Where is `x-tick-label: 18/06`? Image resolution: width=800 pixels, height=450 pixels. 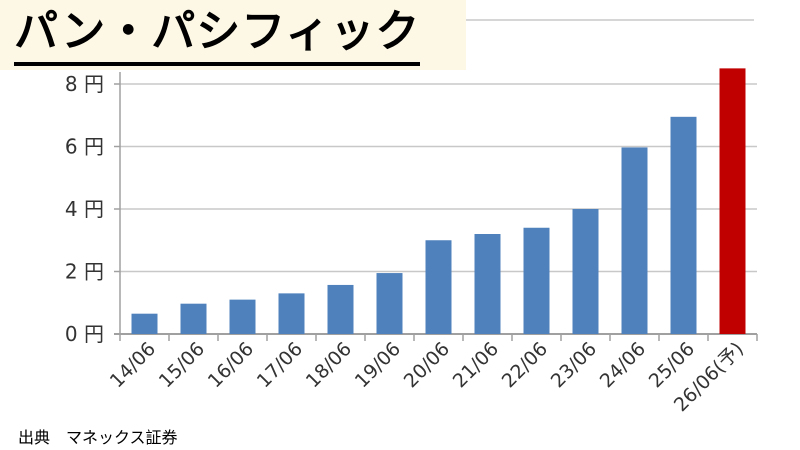
x-tick-label: 18/06 is located at coordinates (329, 365).